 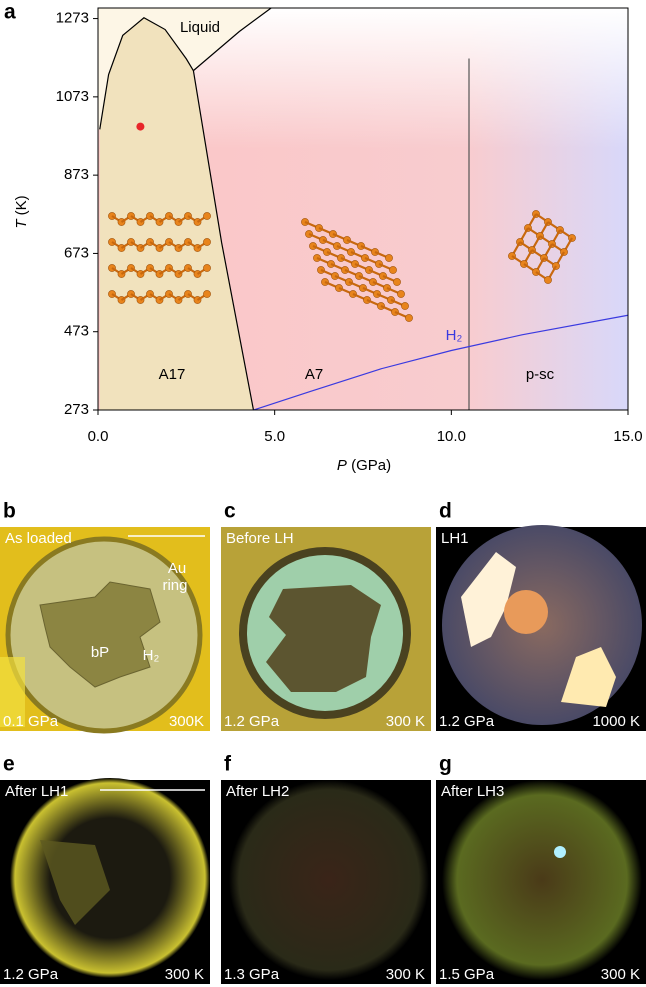 I want to click on panel-label: g, so click(x=445, y=764).